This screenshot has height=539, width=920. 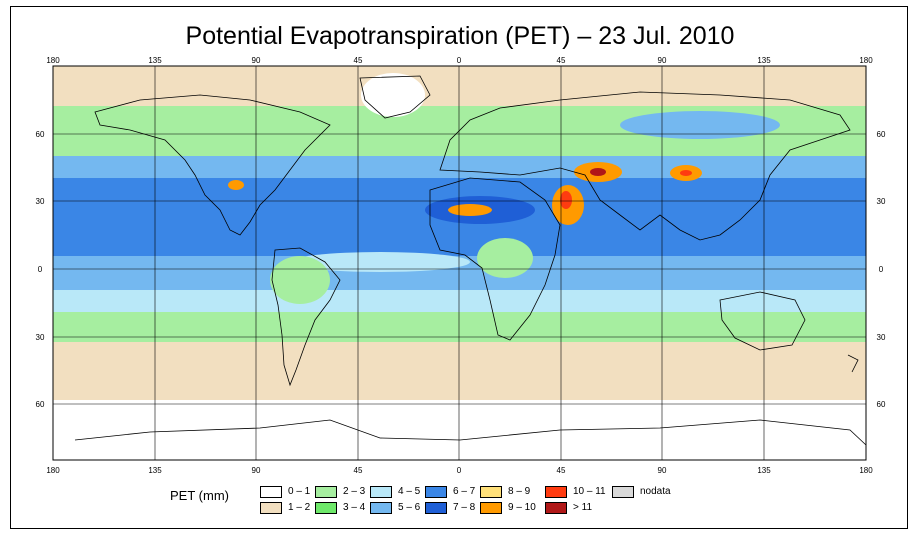 I want to click on outline-north-america, so click(x=212, y=165).